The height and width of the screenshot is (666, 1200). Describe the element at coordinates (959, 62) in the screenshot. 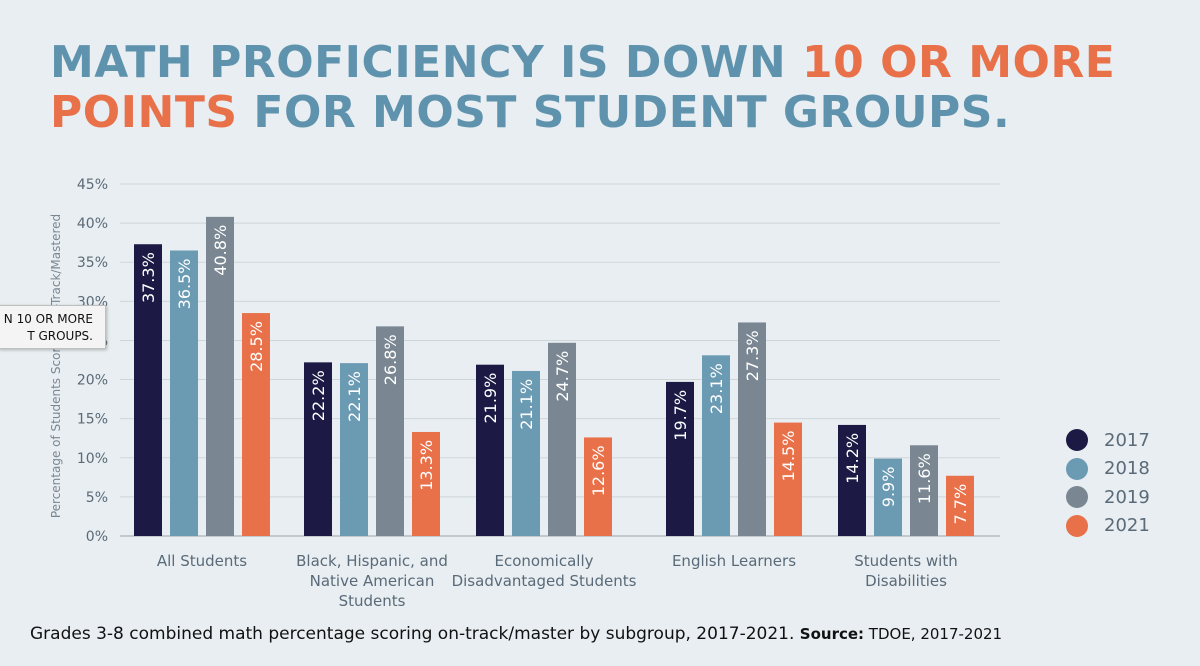

I see `headline-part-2: 10 OR MORE` at that location.